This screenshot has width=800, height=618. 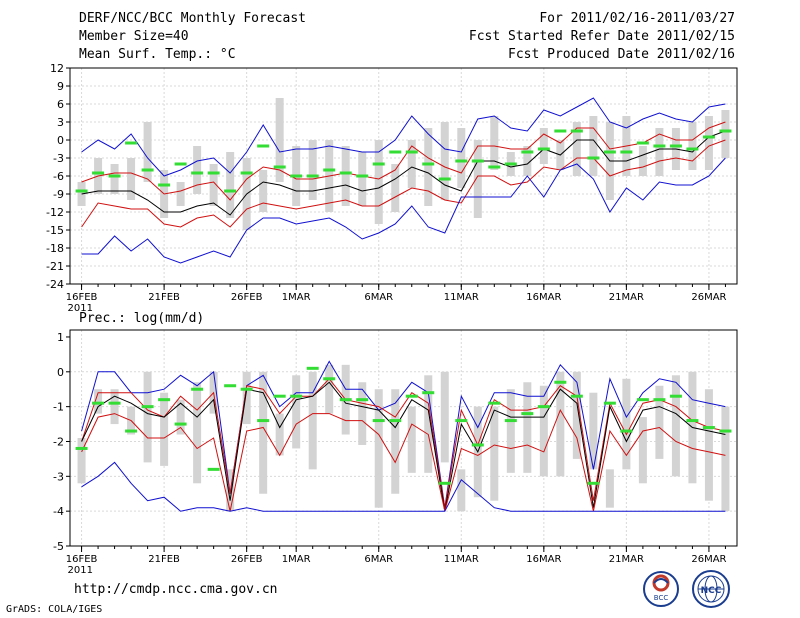 What do you see at coordinates (142, 318) in the screenshot?
I see `prec-panel-title: Prec.: log(mm/d)` at bounding box center [142, 318].